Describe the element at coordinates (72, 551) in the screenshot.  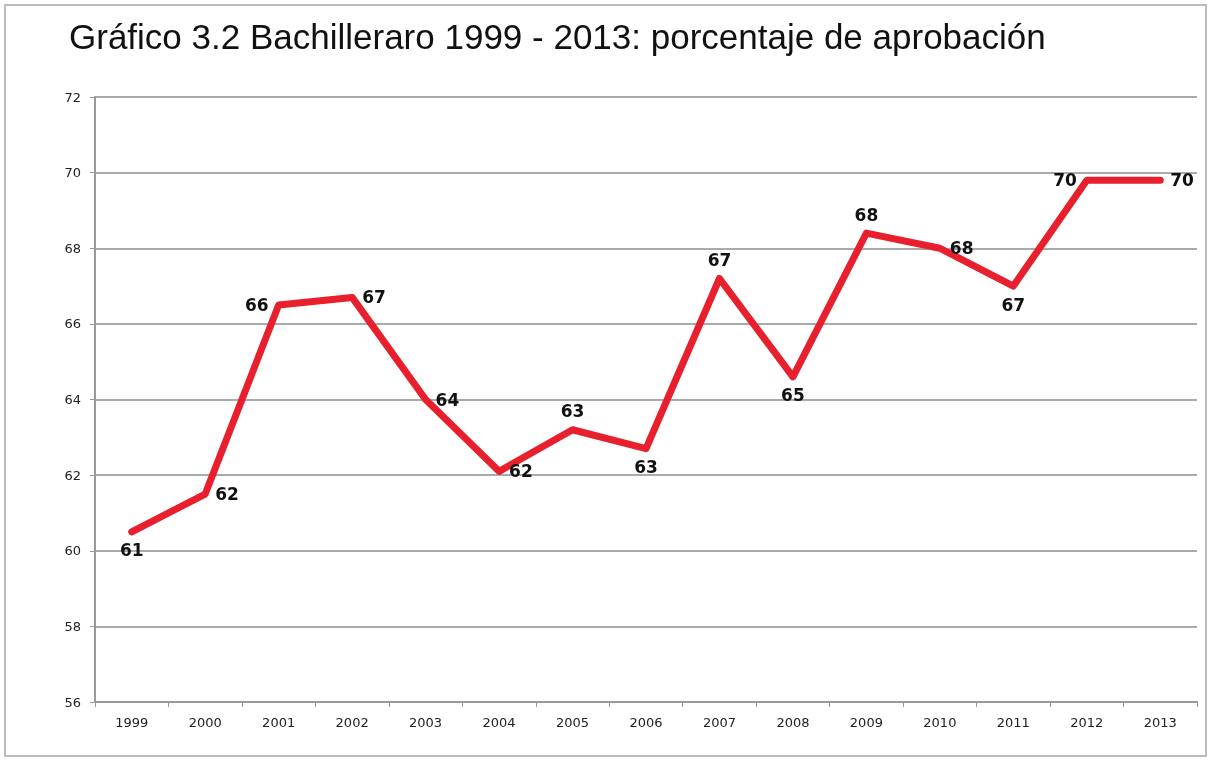
I see `y-tick-label: 60` at that location.